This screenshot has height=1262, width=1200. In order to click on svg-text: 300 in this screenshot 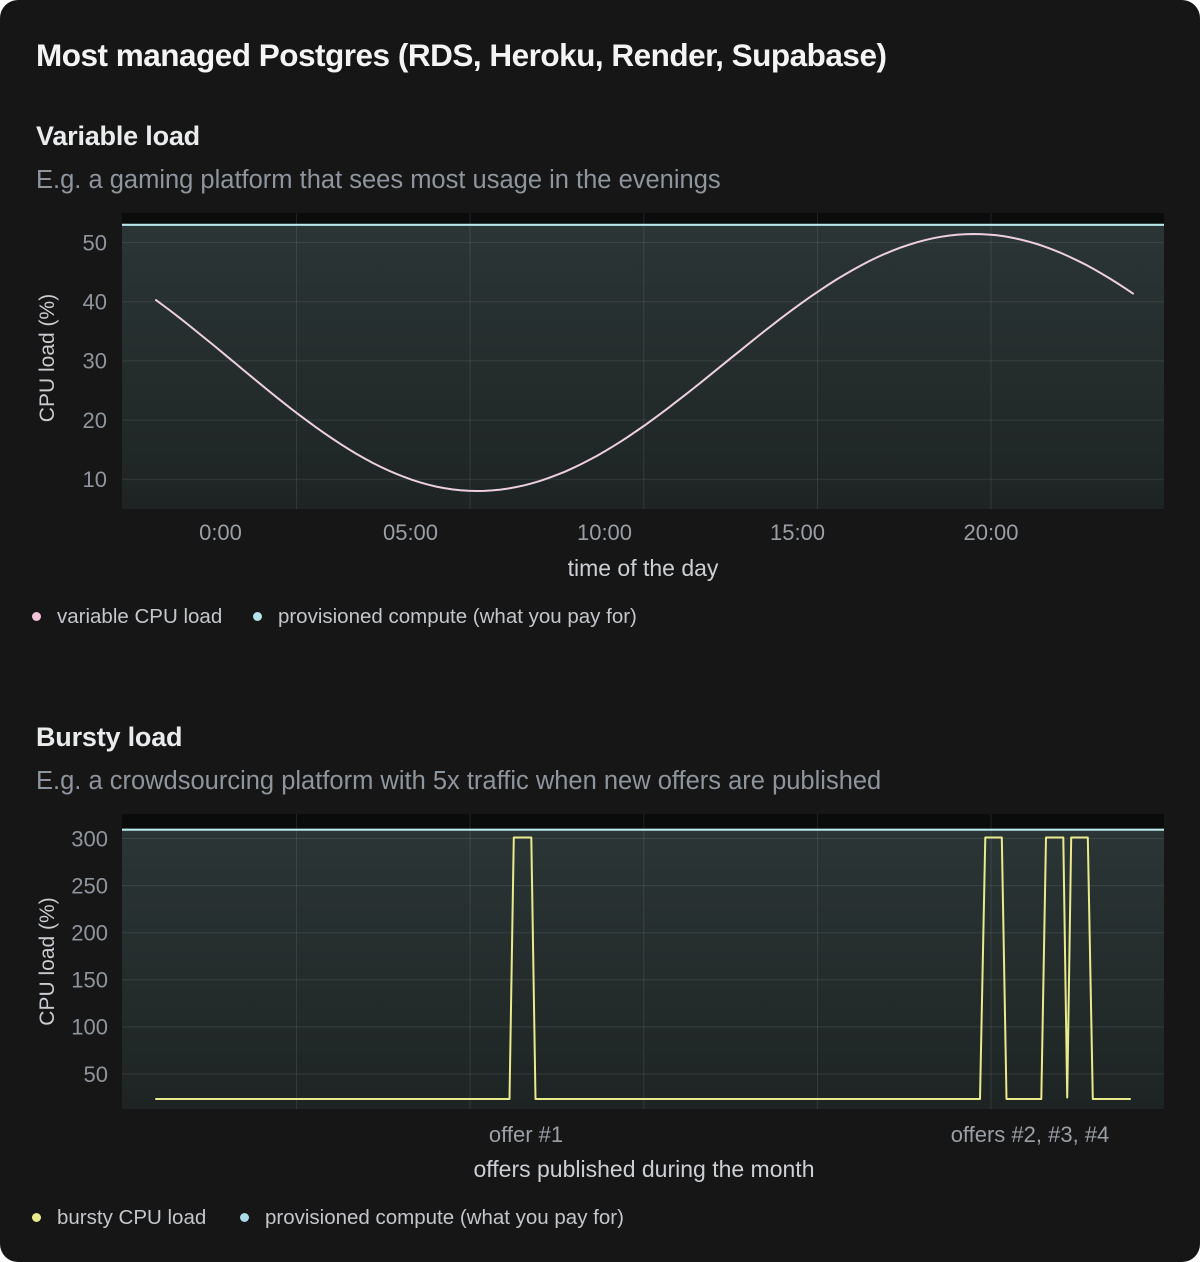, I will do `click(89, 838)`.